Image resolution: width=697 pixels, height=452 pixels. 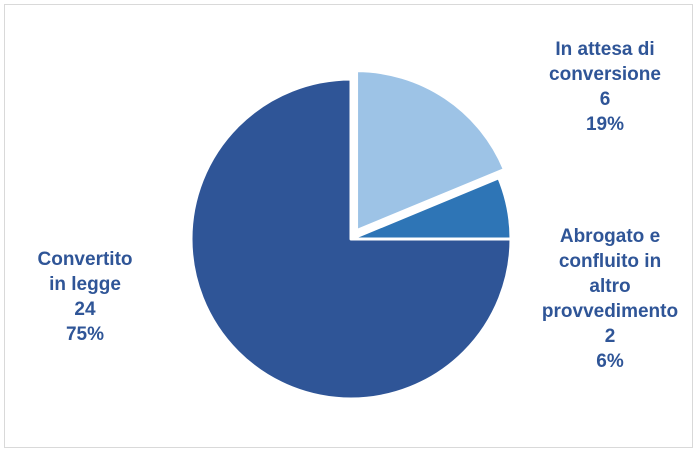 What do you see at coordinates (610, 361) in the screenshot?
I see `label-abrogato-percent: 6%` at bounding box center [610, 361].